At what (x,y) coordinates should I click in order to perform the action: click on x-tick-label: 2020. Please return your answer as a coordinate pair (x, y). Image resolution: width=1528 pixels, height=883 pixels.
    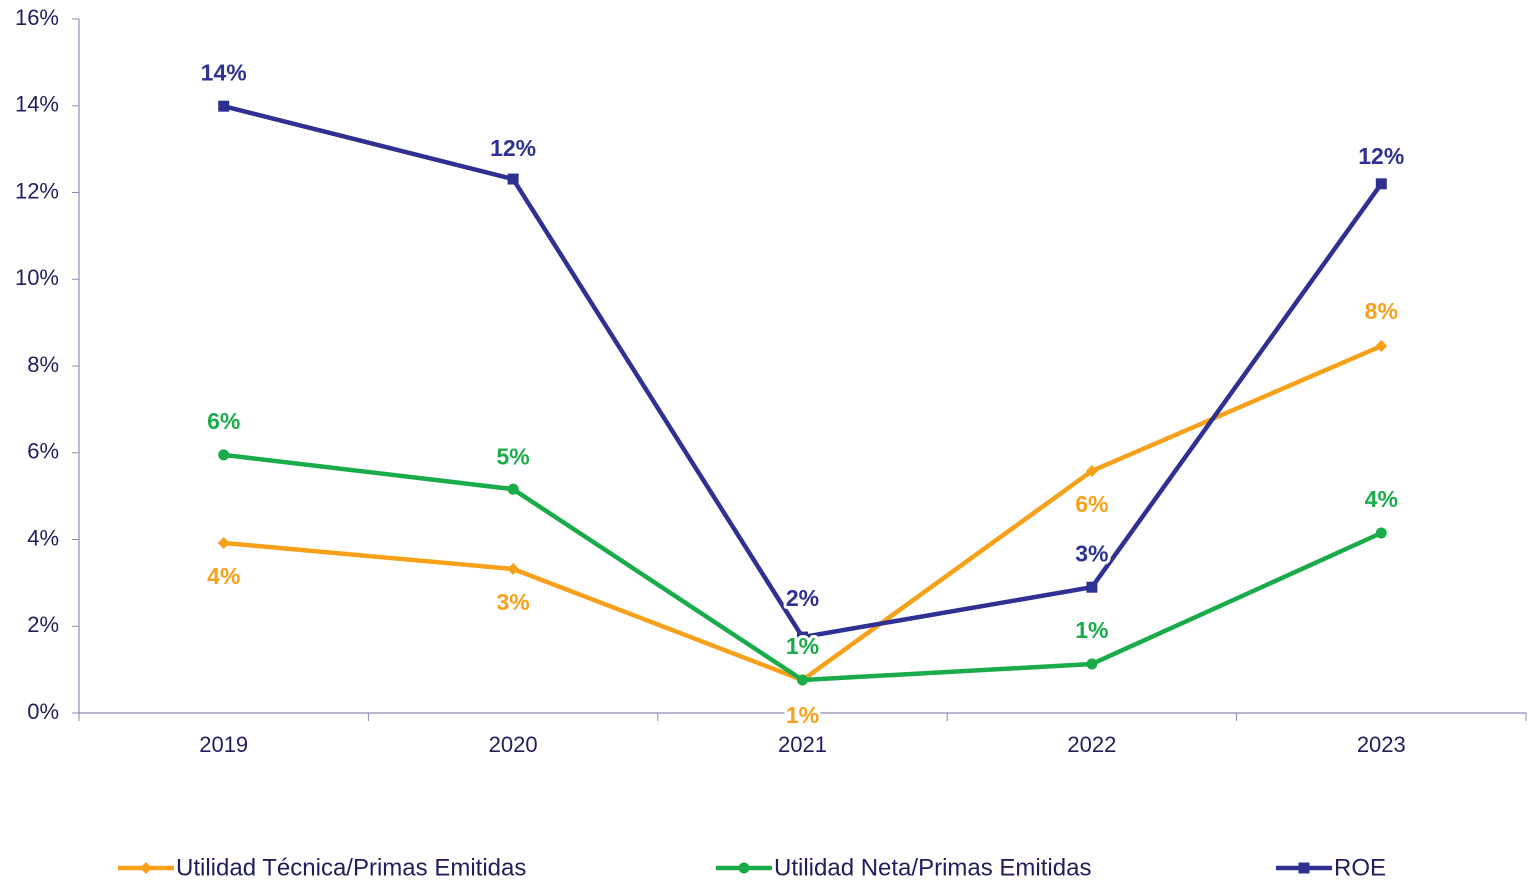
    Looking at the image, I should click on (513, 744).